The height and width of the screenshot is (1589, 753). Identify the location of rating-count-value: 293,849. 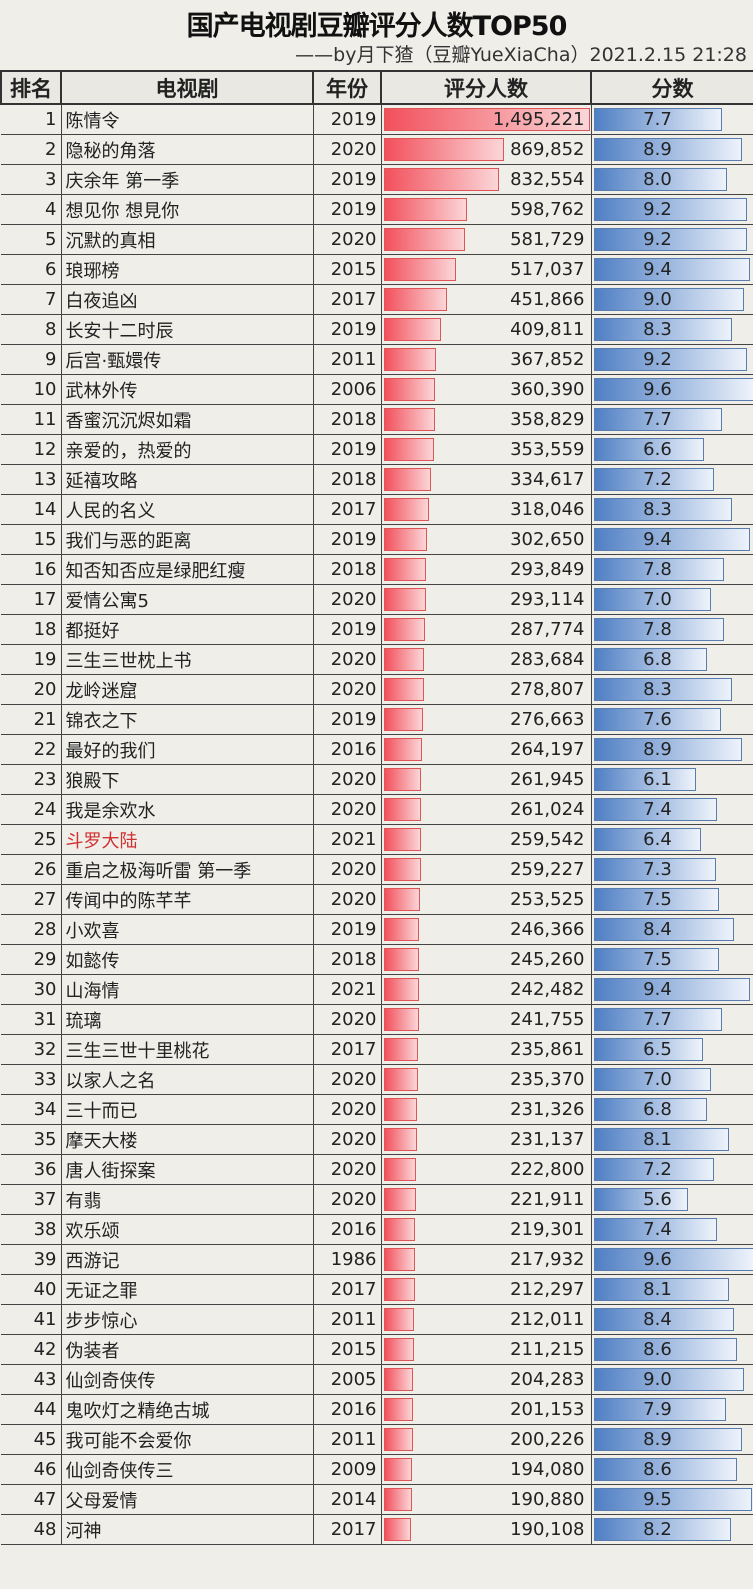
(547, 569).